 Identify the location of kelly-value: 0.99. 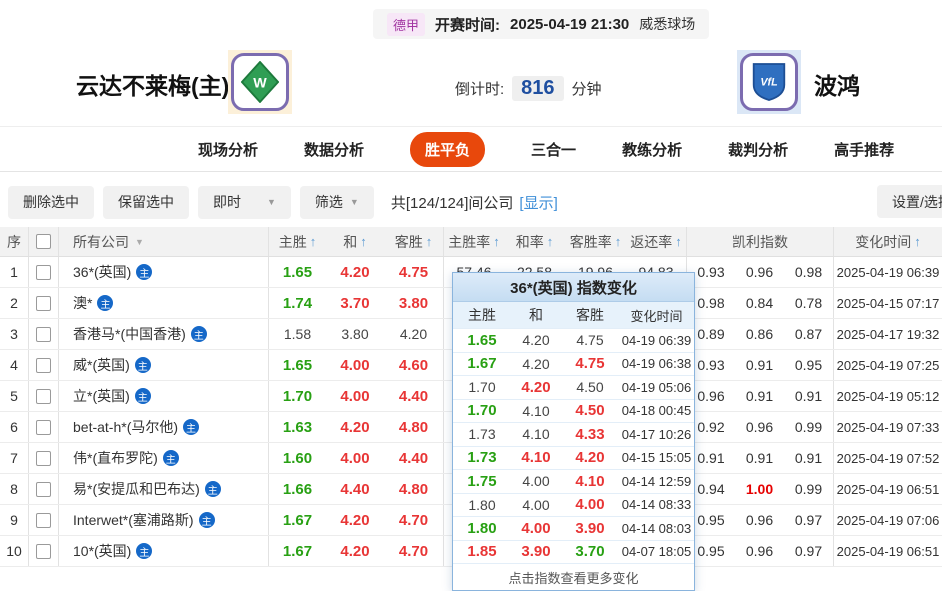
(808, 489).